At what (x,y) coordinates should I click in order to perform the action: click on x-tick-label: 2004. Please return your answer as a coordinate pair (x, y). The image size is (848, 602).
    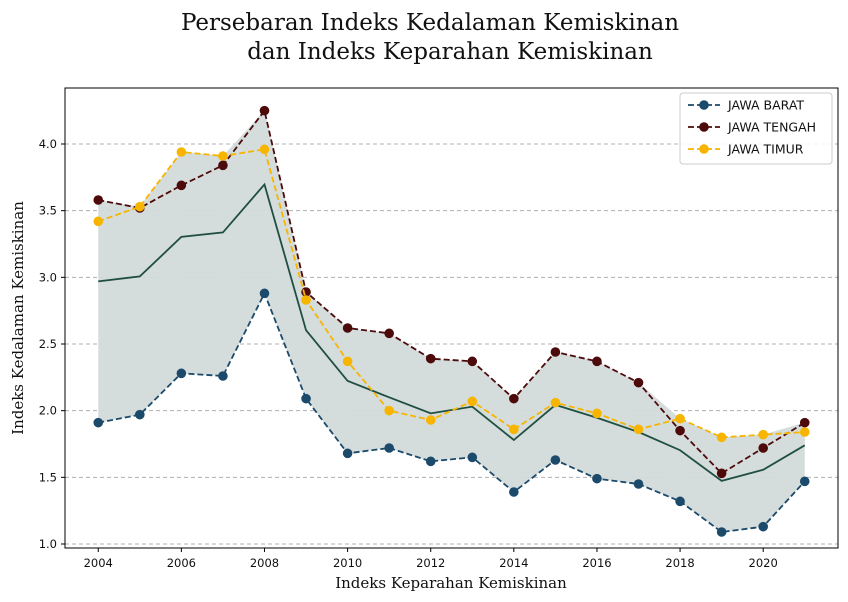
    Looking at the image, I should click on (98, 563).